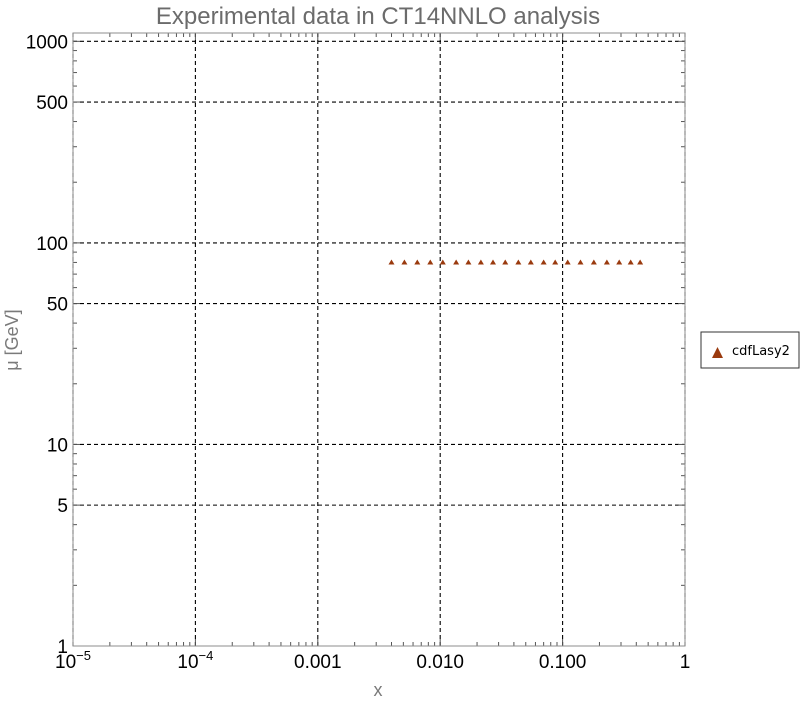 This screenshot has width=800, height=702. I want to click on data-points, so click(516, 262).